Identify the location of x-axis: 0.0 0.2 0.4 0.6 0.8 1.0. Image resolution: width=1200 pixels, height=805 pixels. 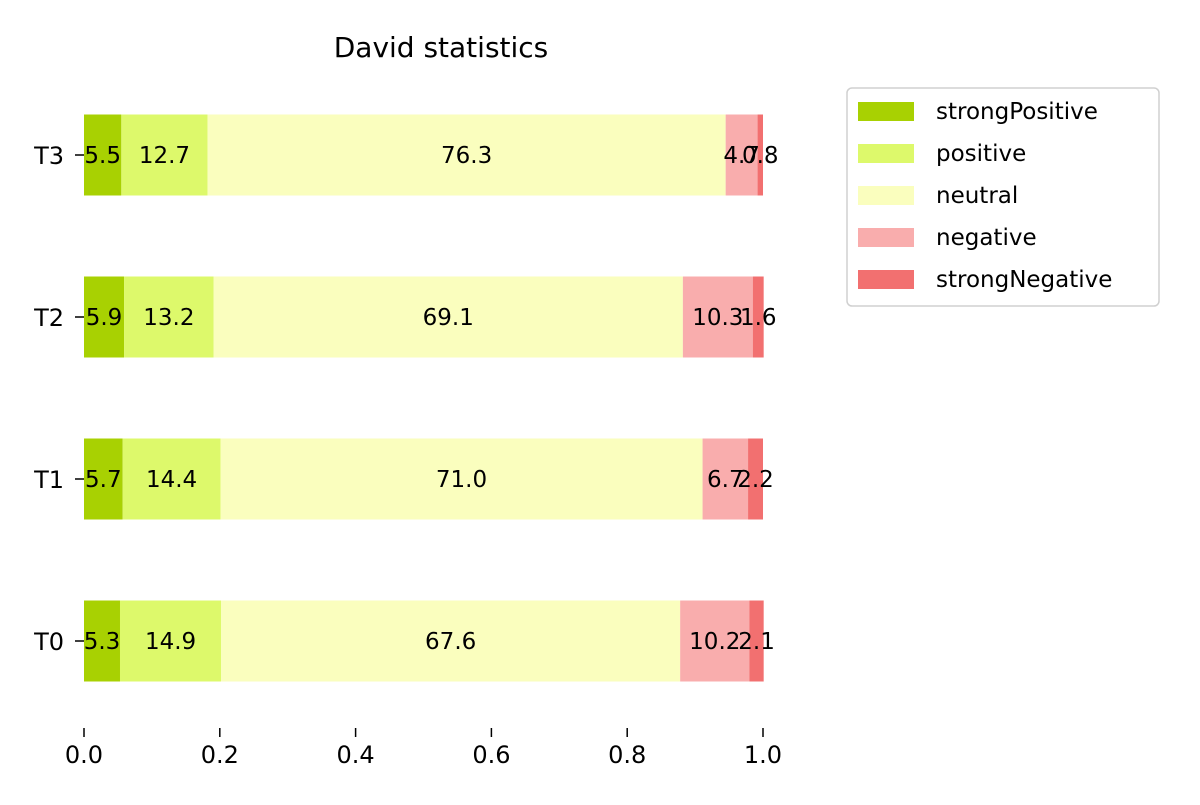
(423, 748).